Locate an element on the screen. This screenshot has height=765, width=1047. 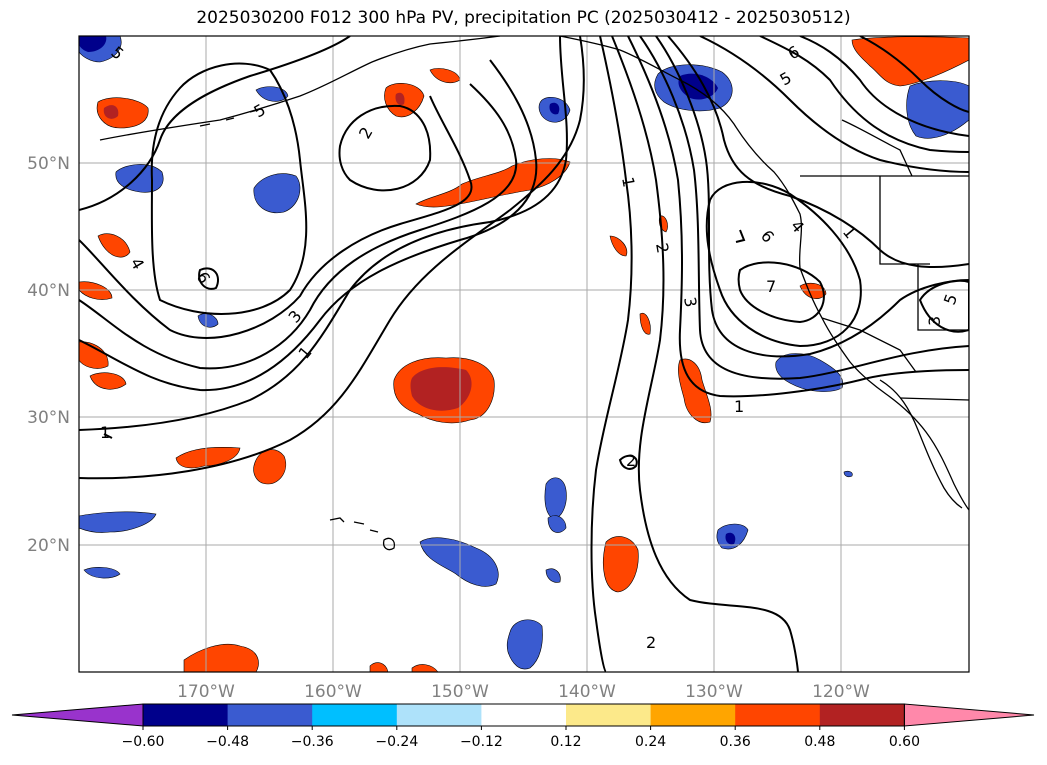
contour-label: 3 is located at coordinates (934, 321).